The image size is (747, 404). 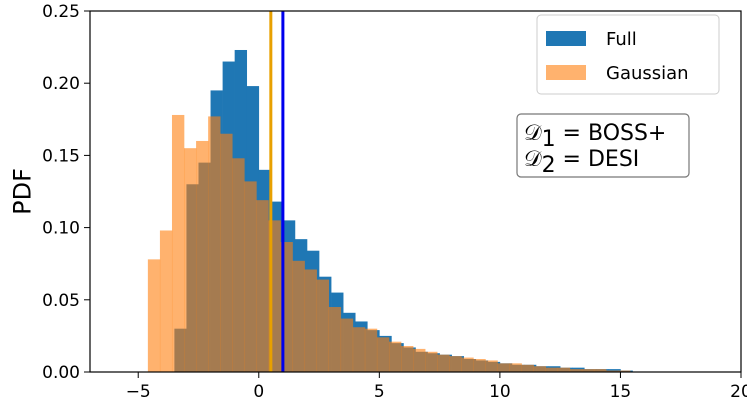 I want to click on annotation-frame, so click(x=603, y=145).